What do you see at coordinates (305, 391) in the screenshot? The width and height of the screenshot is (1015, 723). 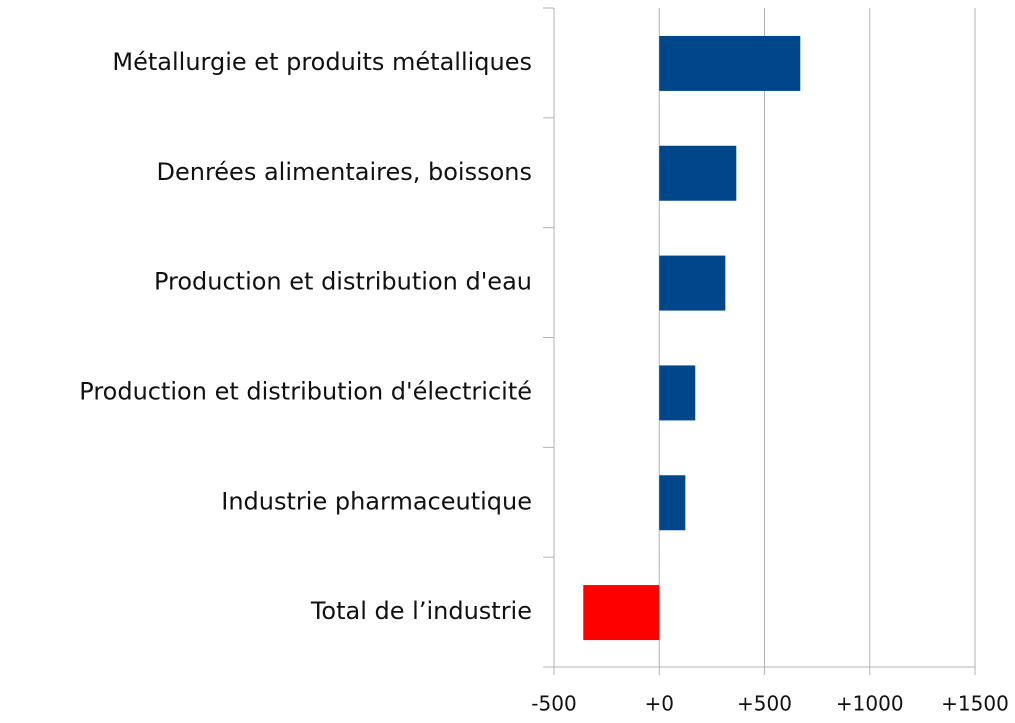 I see `y-tick-label: Production et distribution d'électricité` at bounding box center [305, 391].